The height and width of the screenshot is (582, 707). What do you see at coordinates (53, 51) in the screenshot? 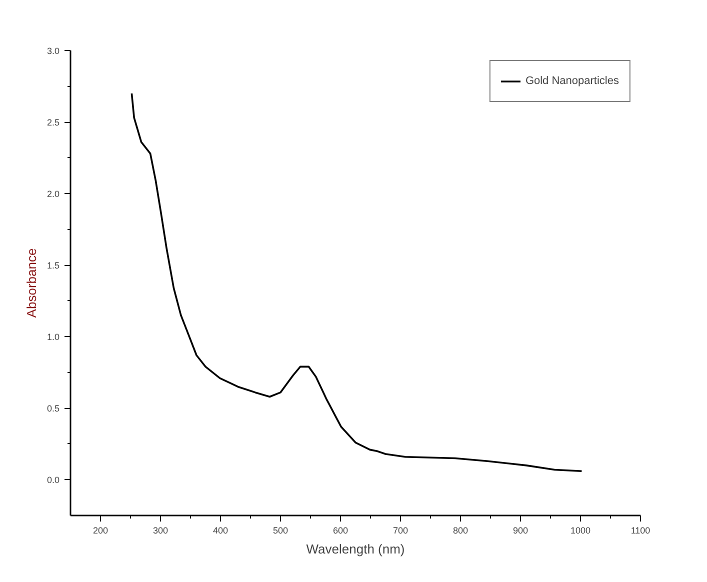
I see `y-tick-label: 3.0` at bounding box center [53, 51].